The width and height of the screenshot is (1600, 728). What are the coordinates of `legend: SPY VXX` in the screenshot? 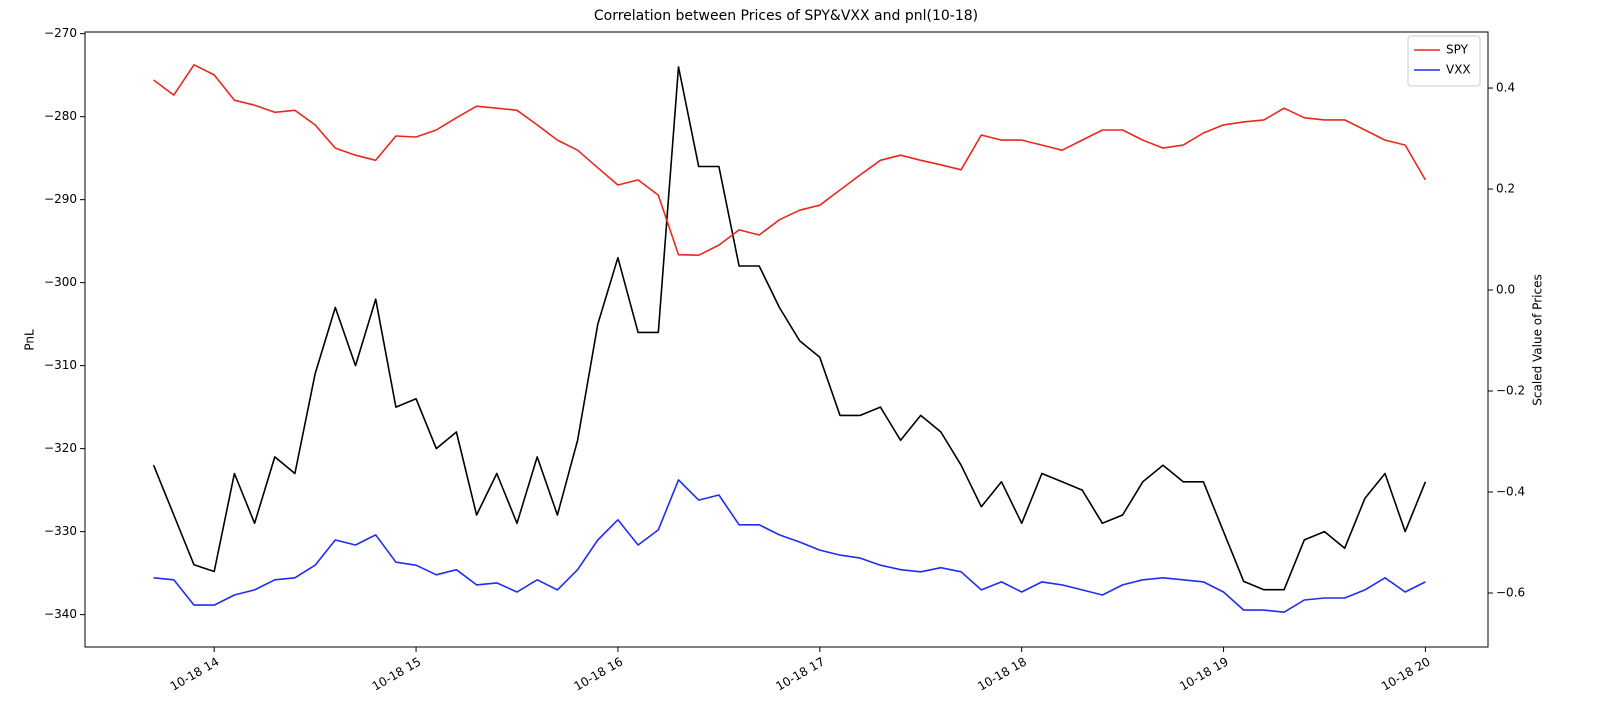 It's located at (1444, 61).